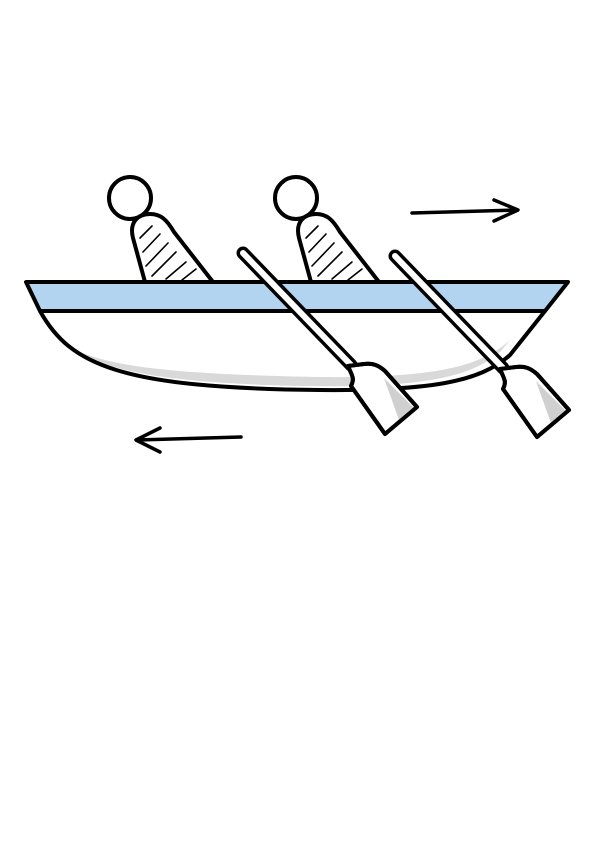 The height and width of the screenshot is (842, 595). I want to click on arrow-left-icon, so click(188, 440).